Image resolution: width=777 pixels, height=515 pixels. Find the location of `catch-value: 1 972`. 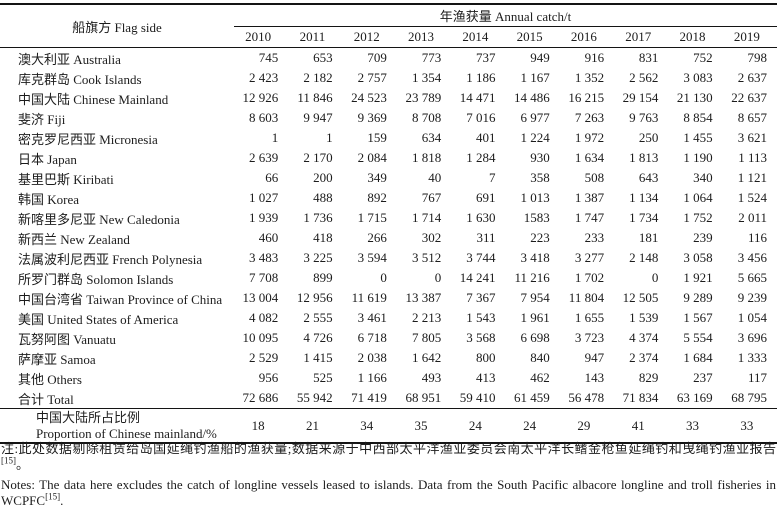

catch-value: 1 972 is located at coordinates (589, 137).